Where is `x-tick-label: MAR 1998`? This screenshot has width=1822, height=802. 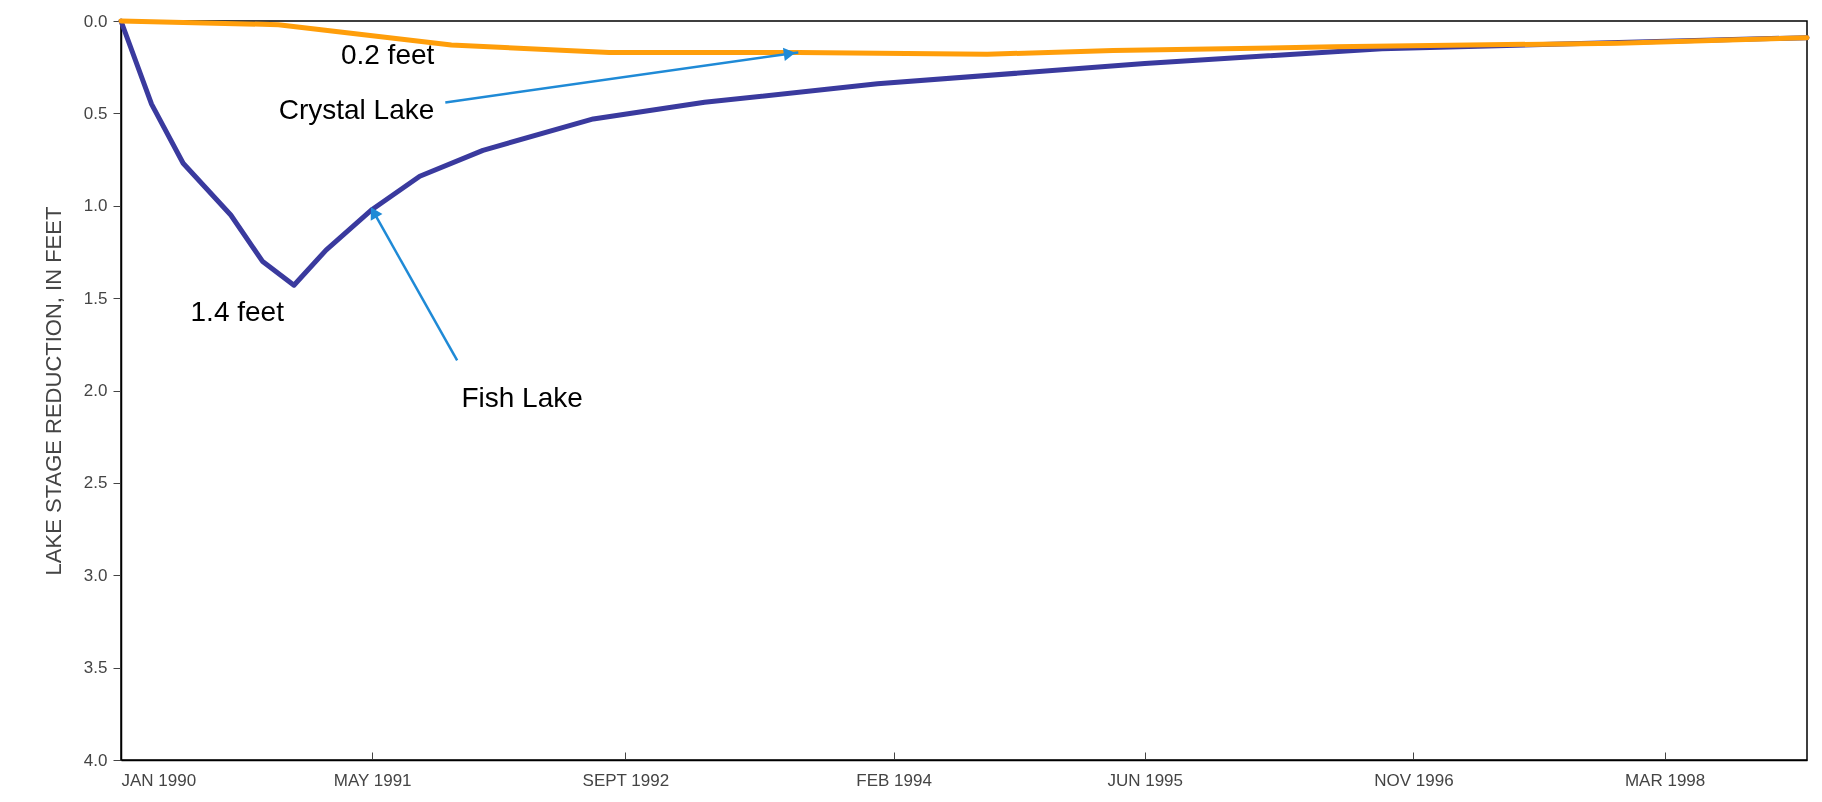 x-tick-label: MAR 1998 is located at coordinates (1665, 780).